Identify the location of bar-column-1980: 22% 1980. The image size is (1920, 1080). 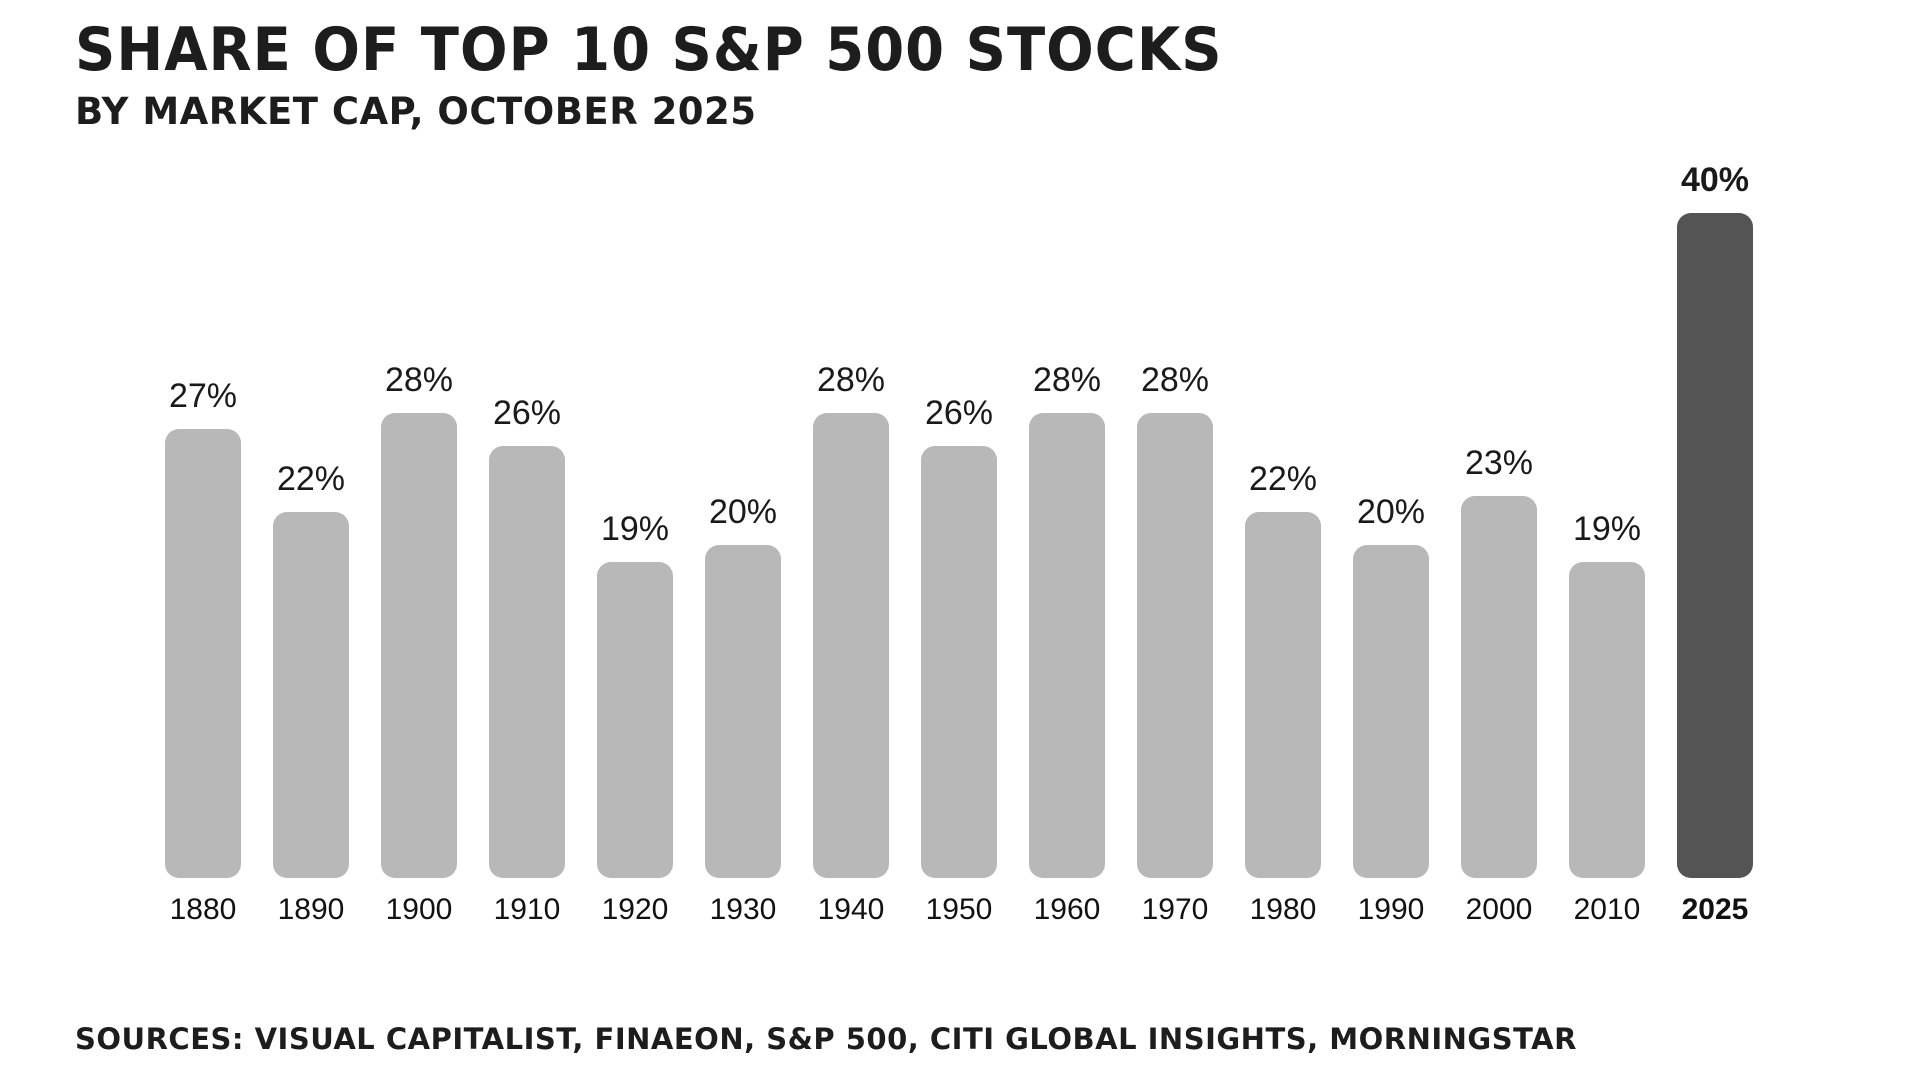
(1283, 693).